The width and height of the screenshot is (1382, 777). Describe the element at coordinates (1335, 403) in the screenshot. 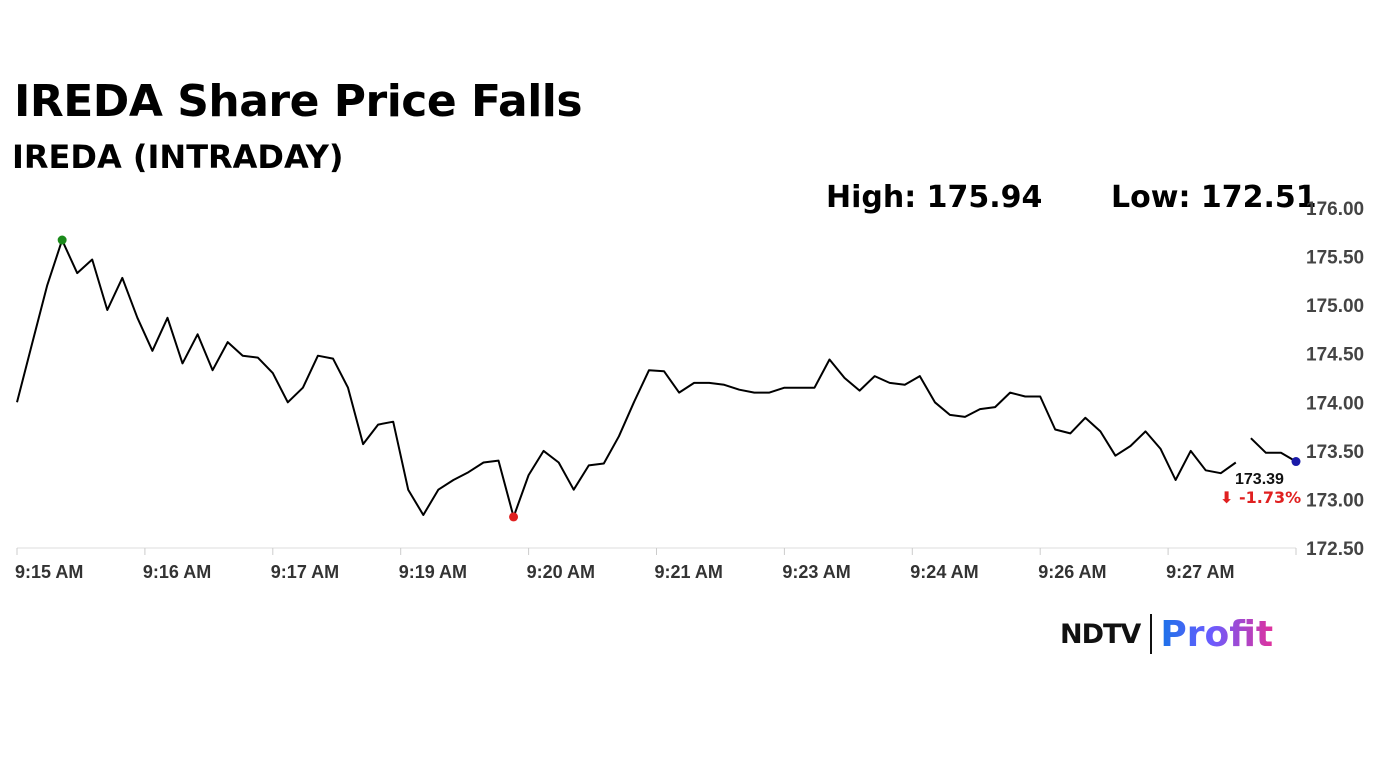

I see `y-tick-label: 174.00` at that location.